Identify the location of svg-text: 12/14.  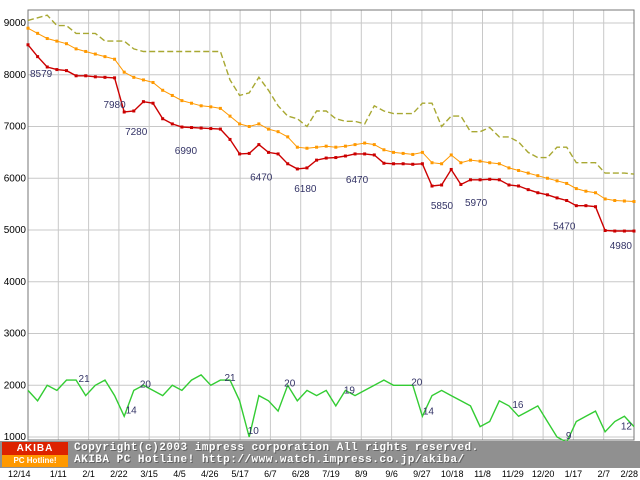
(19, 474).